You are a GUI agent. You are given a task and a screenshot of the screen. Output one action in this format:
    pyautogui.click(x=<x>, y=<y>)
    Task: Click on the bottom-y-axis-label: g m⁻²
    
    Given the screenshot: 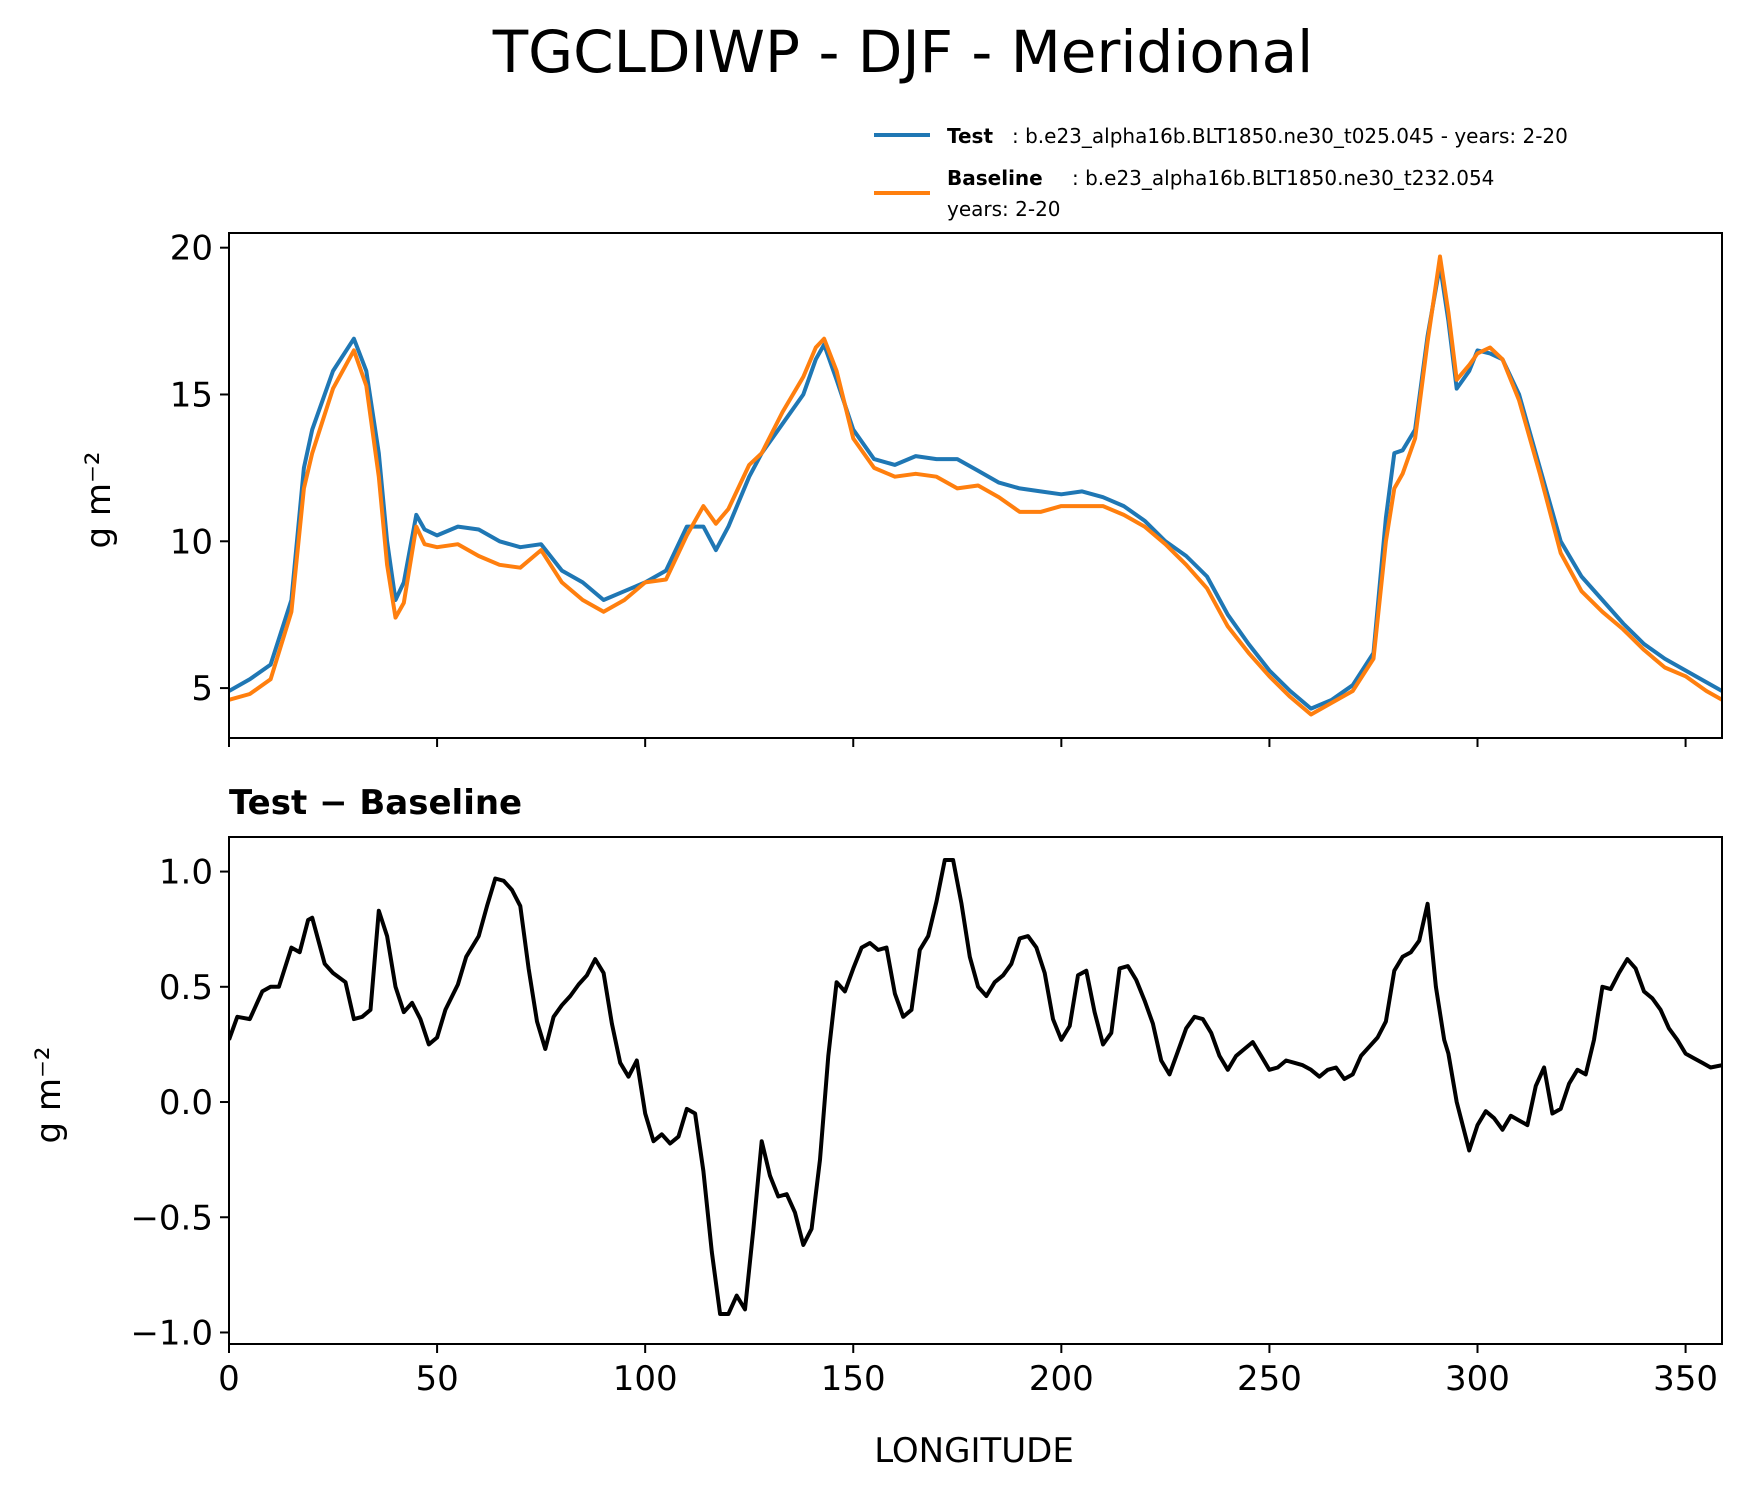 What is the action you would take?
    pyautogui.click(x=49, y=1094)
    